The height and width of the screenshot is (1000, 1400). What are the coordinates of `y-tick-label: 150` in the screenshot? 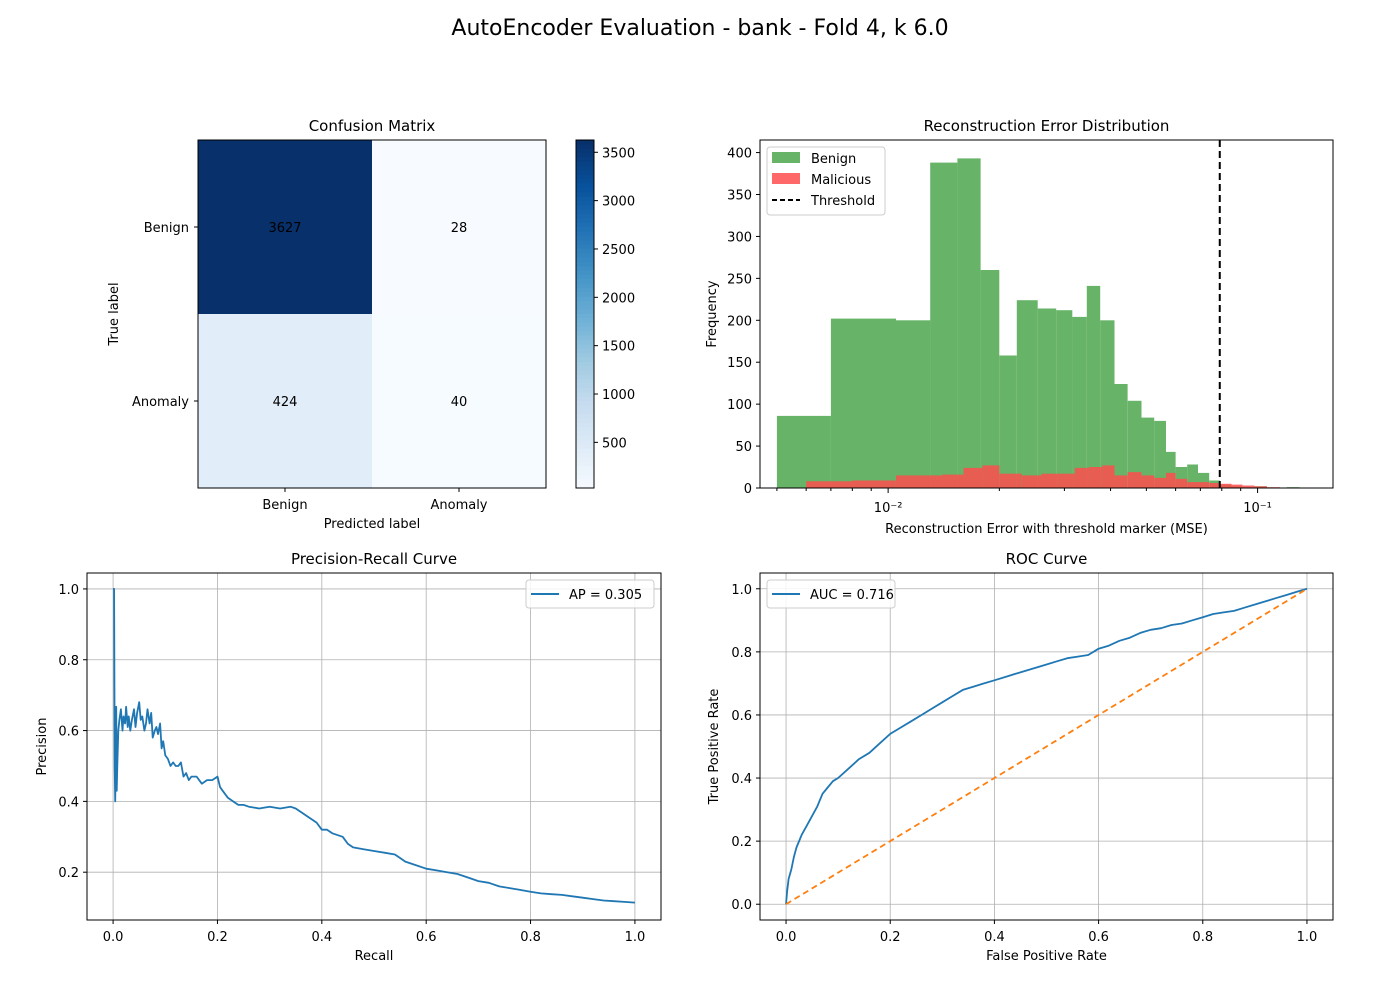 It's located at (739, 363).